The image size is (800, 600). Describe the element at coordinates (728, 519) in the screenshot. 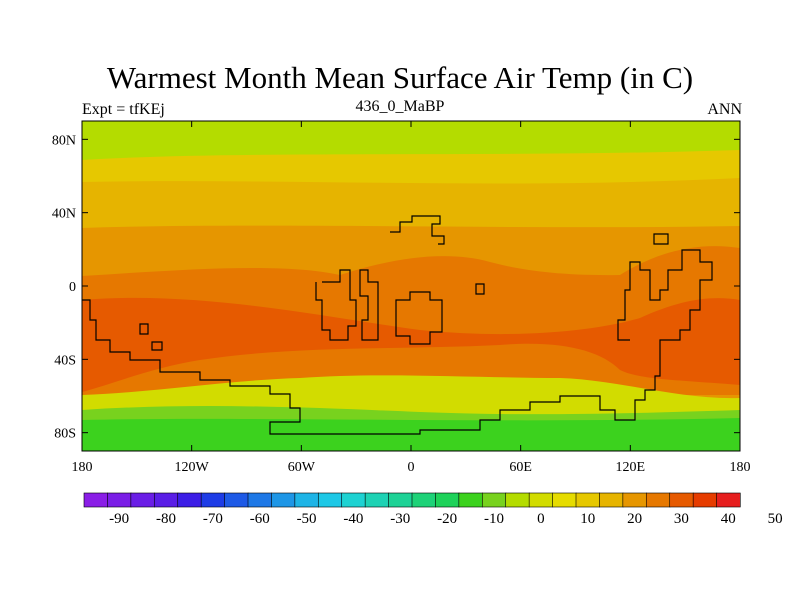

I see `colorbar-label: 40` at that location.